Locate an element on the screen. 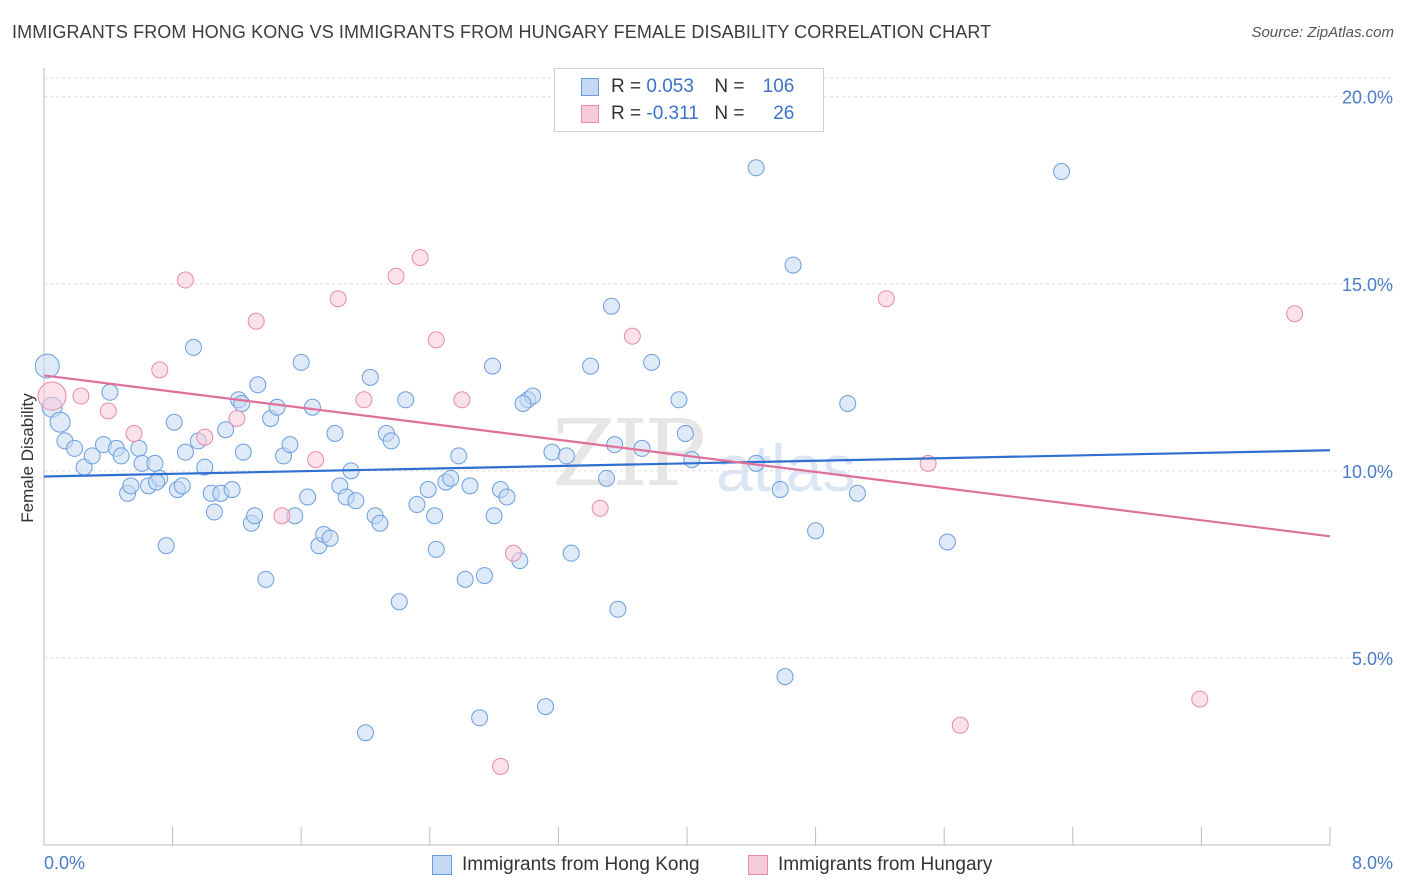 The image size is (1406, 892). r-value: -0.311 is located at coordinates (672, 113).